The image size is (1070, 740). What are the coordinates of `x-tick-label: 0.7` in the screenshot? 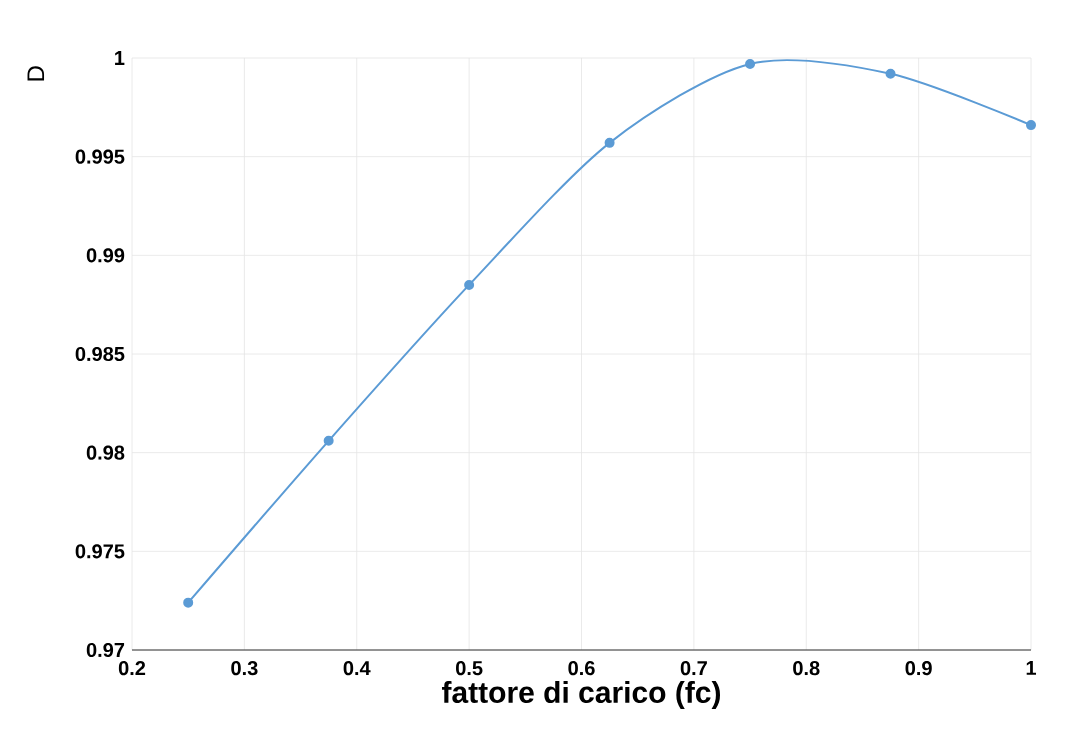 It's located at (693, 668).